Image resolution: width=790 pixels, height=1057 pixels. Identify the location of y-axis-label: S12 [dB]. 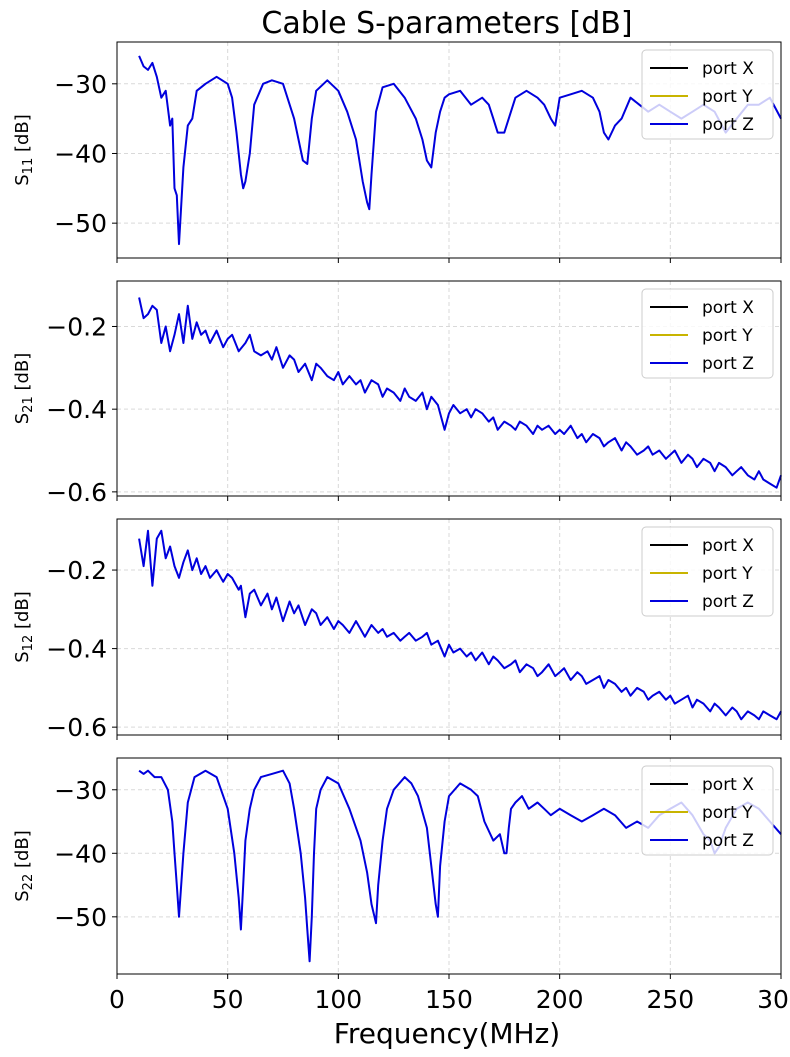
(24, 627).